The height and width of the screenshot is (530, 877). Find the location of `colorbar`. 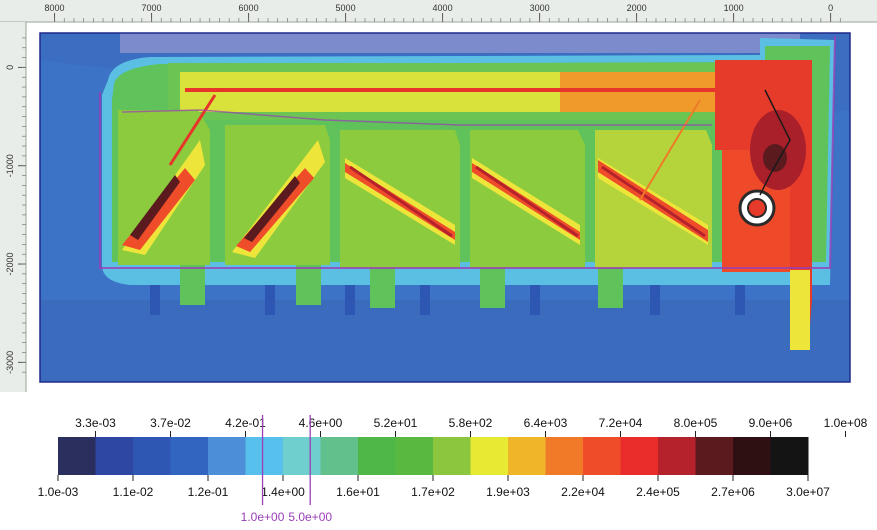

colorbar is located at coordinates (433, 456).